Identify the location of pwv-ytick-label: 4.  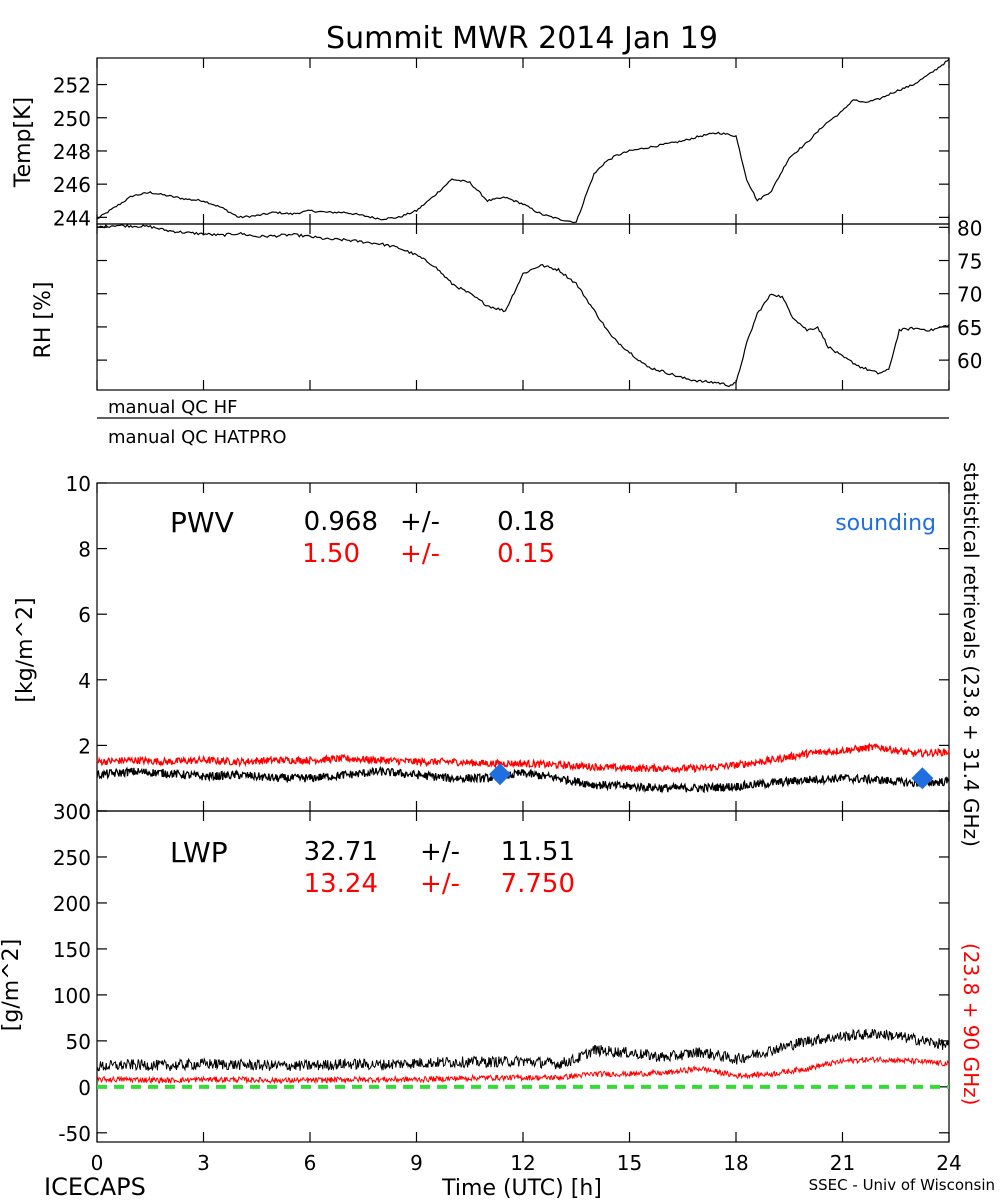
(84, 681).